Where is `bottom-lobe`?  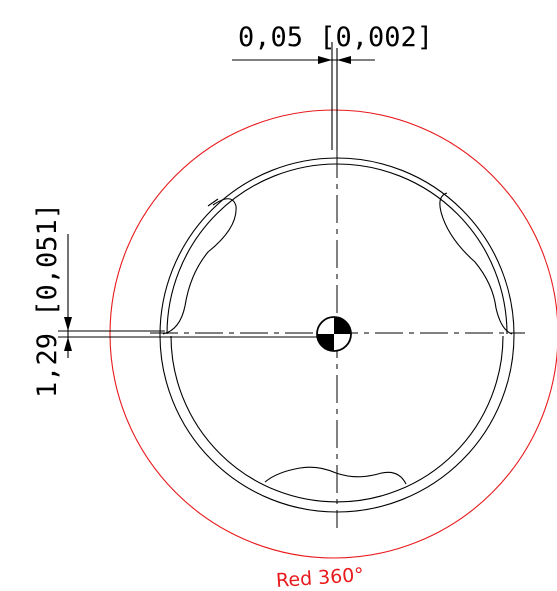 bottom-lobe is located at coordinates (335, 475).